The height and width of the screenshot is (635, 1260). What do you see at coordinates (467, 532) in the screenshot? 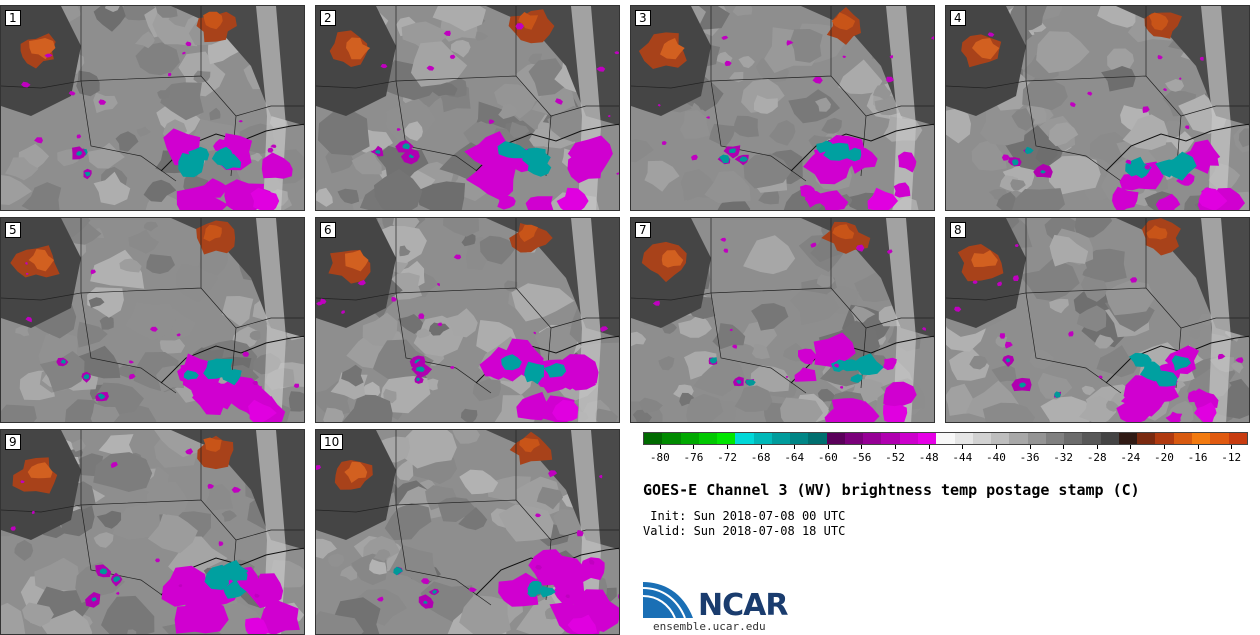
I see `postage-stamp-panel: 10` at bounding box center [467, 532].